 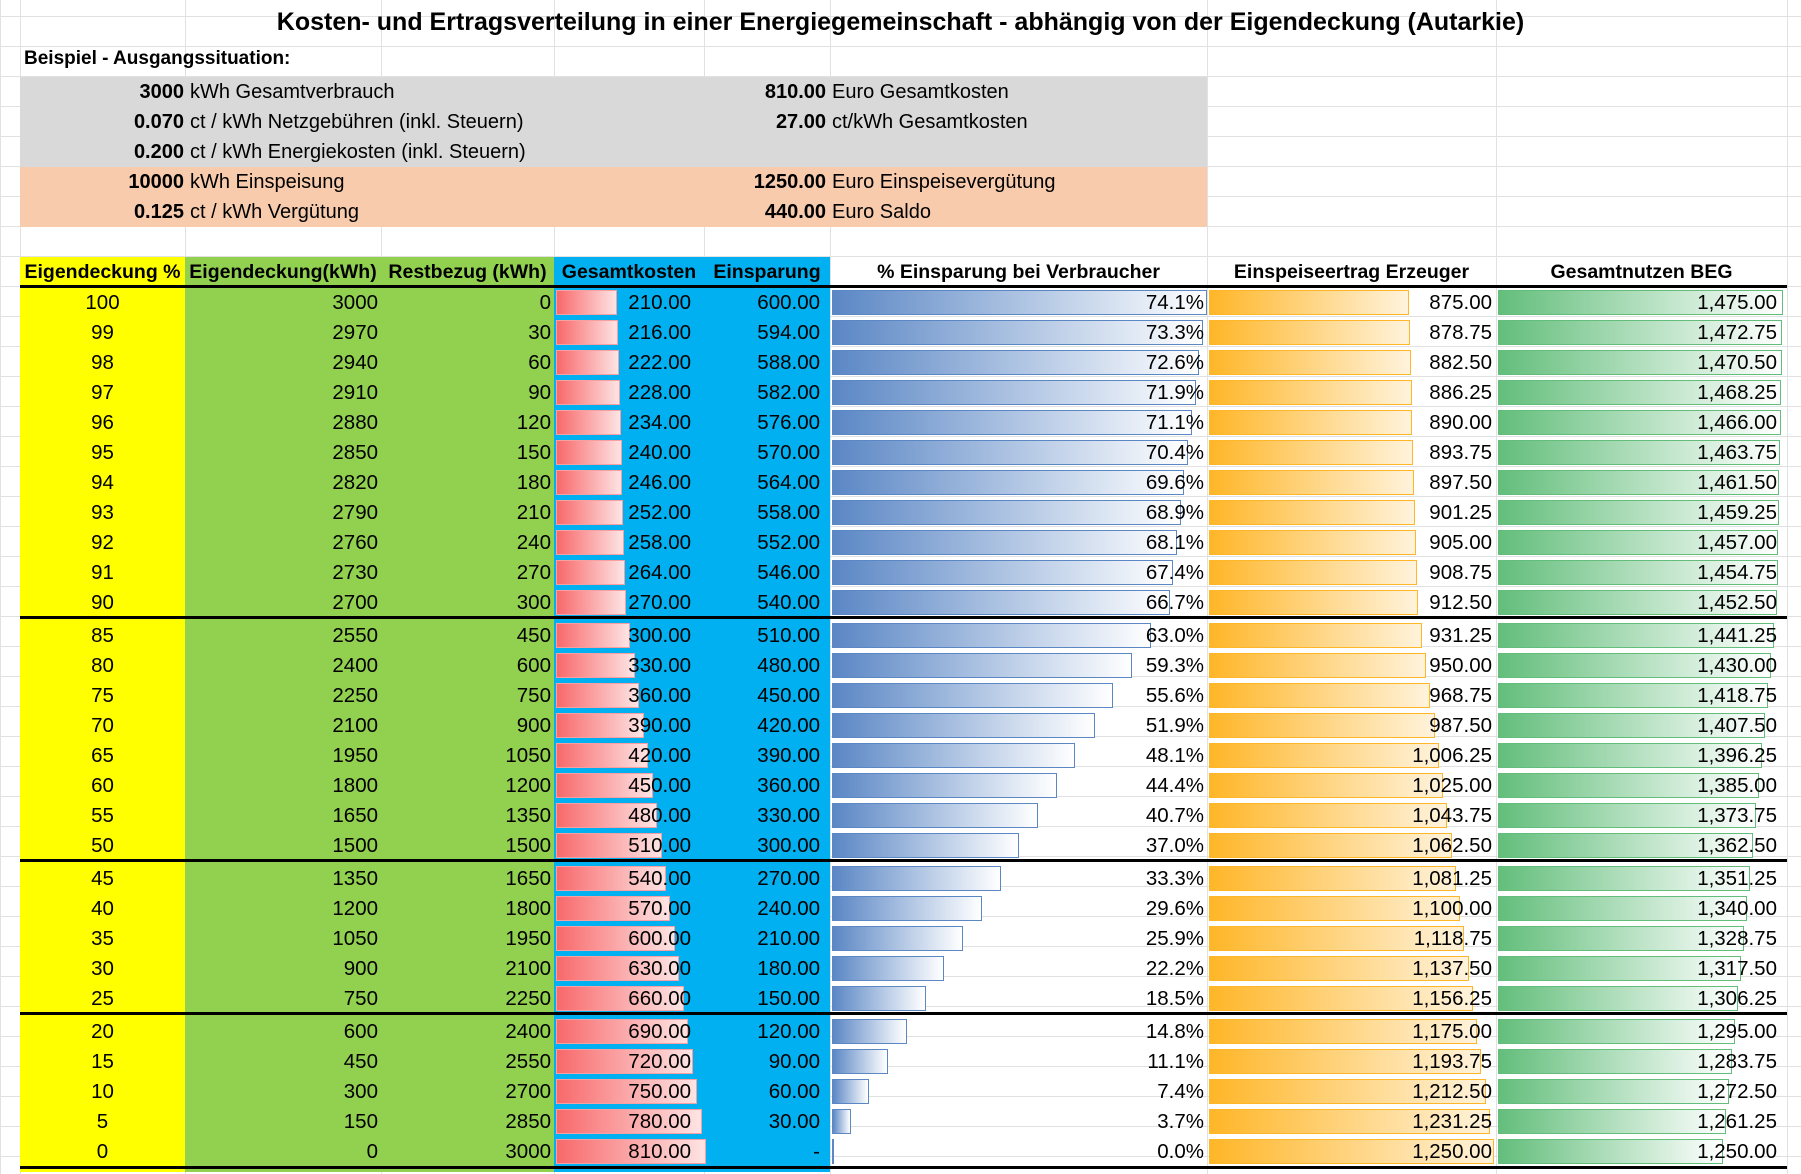 I want to click on cell-gesamtkosten: 216.00, so click(x=659, y=332).